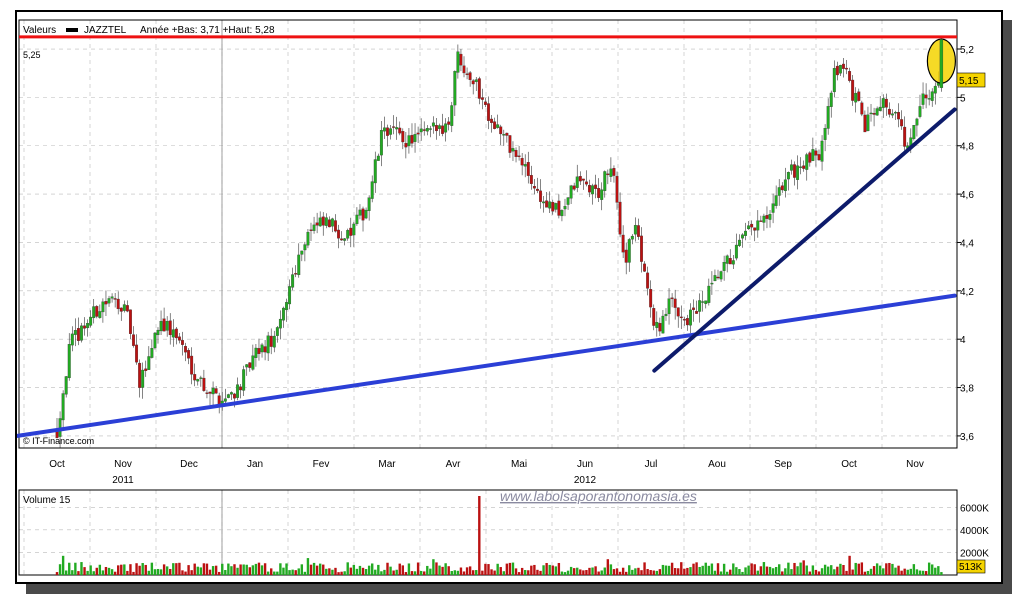  I want to click on month-label: Oct, so click(849, 464).